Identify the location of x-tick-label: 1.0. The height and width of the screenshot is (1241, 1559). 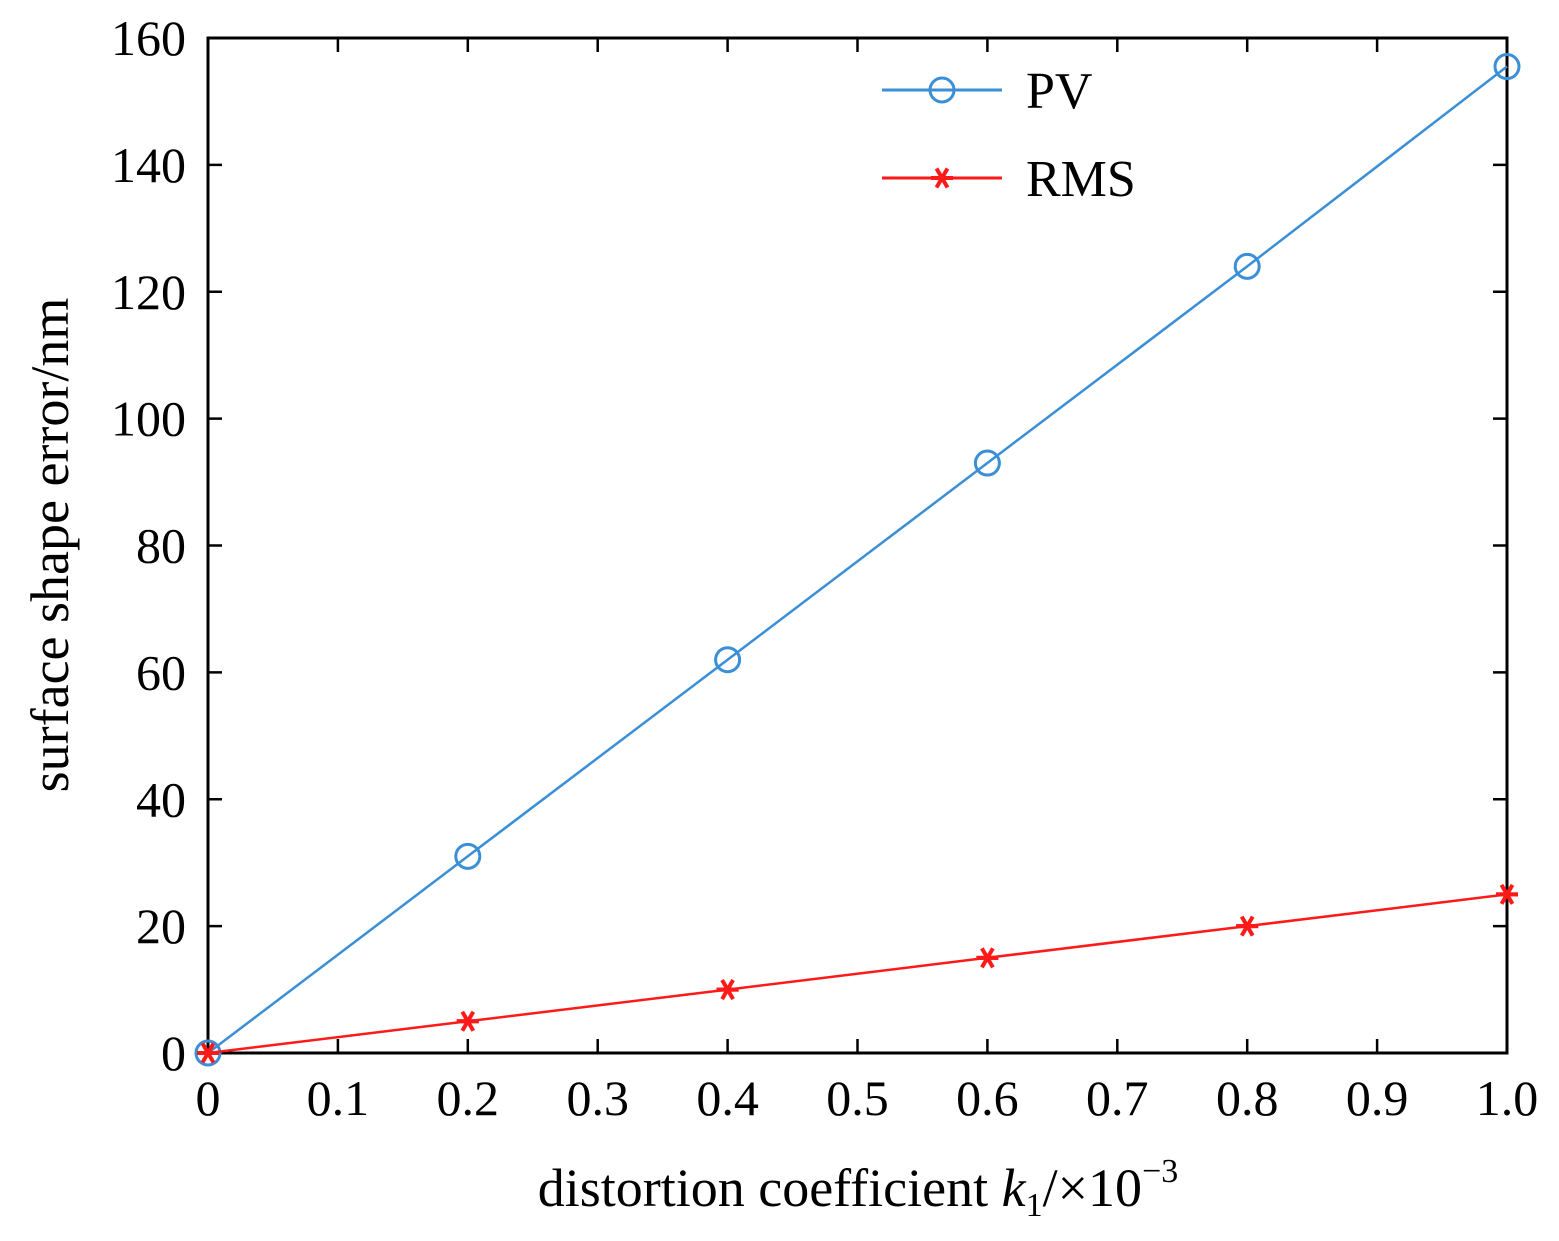
(1507, 1098).